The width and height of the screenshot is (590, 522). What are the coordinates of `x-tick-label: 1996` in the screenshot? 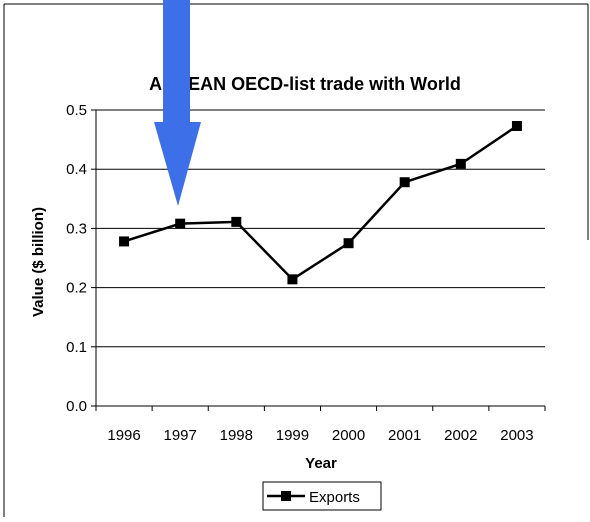 It's located at (123, 435).